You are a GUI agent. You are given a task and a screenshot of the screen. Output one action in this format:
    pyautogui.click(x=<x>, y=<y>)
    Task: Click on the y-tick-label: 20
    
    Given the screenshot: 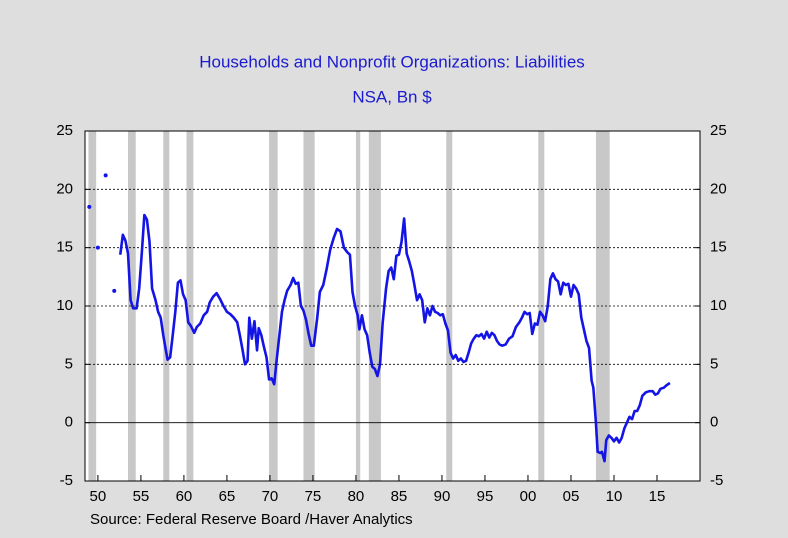 What is the action you would take?
    pyautogui.click(x=64, y=188)
    